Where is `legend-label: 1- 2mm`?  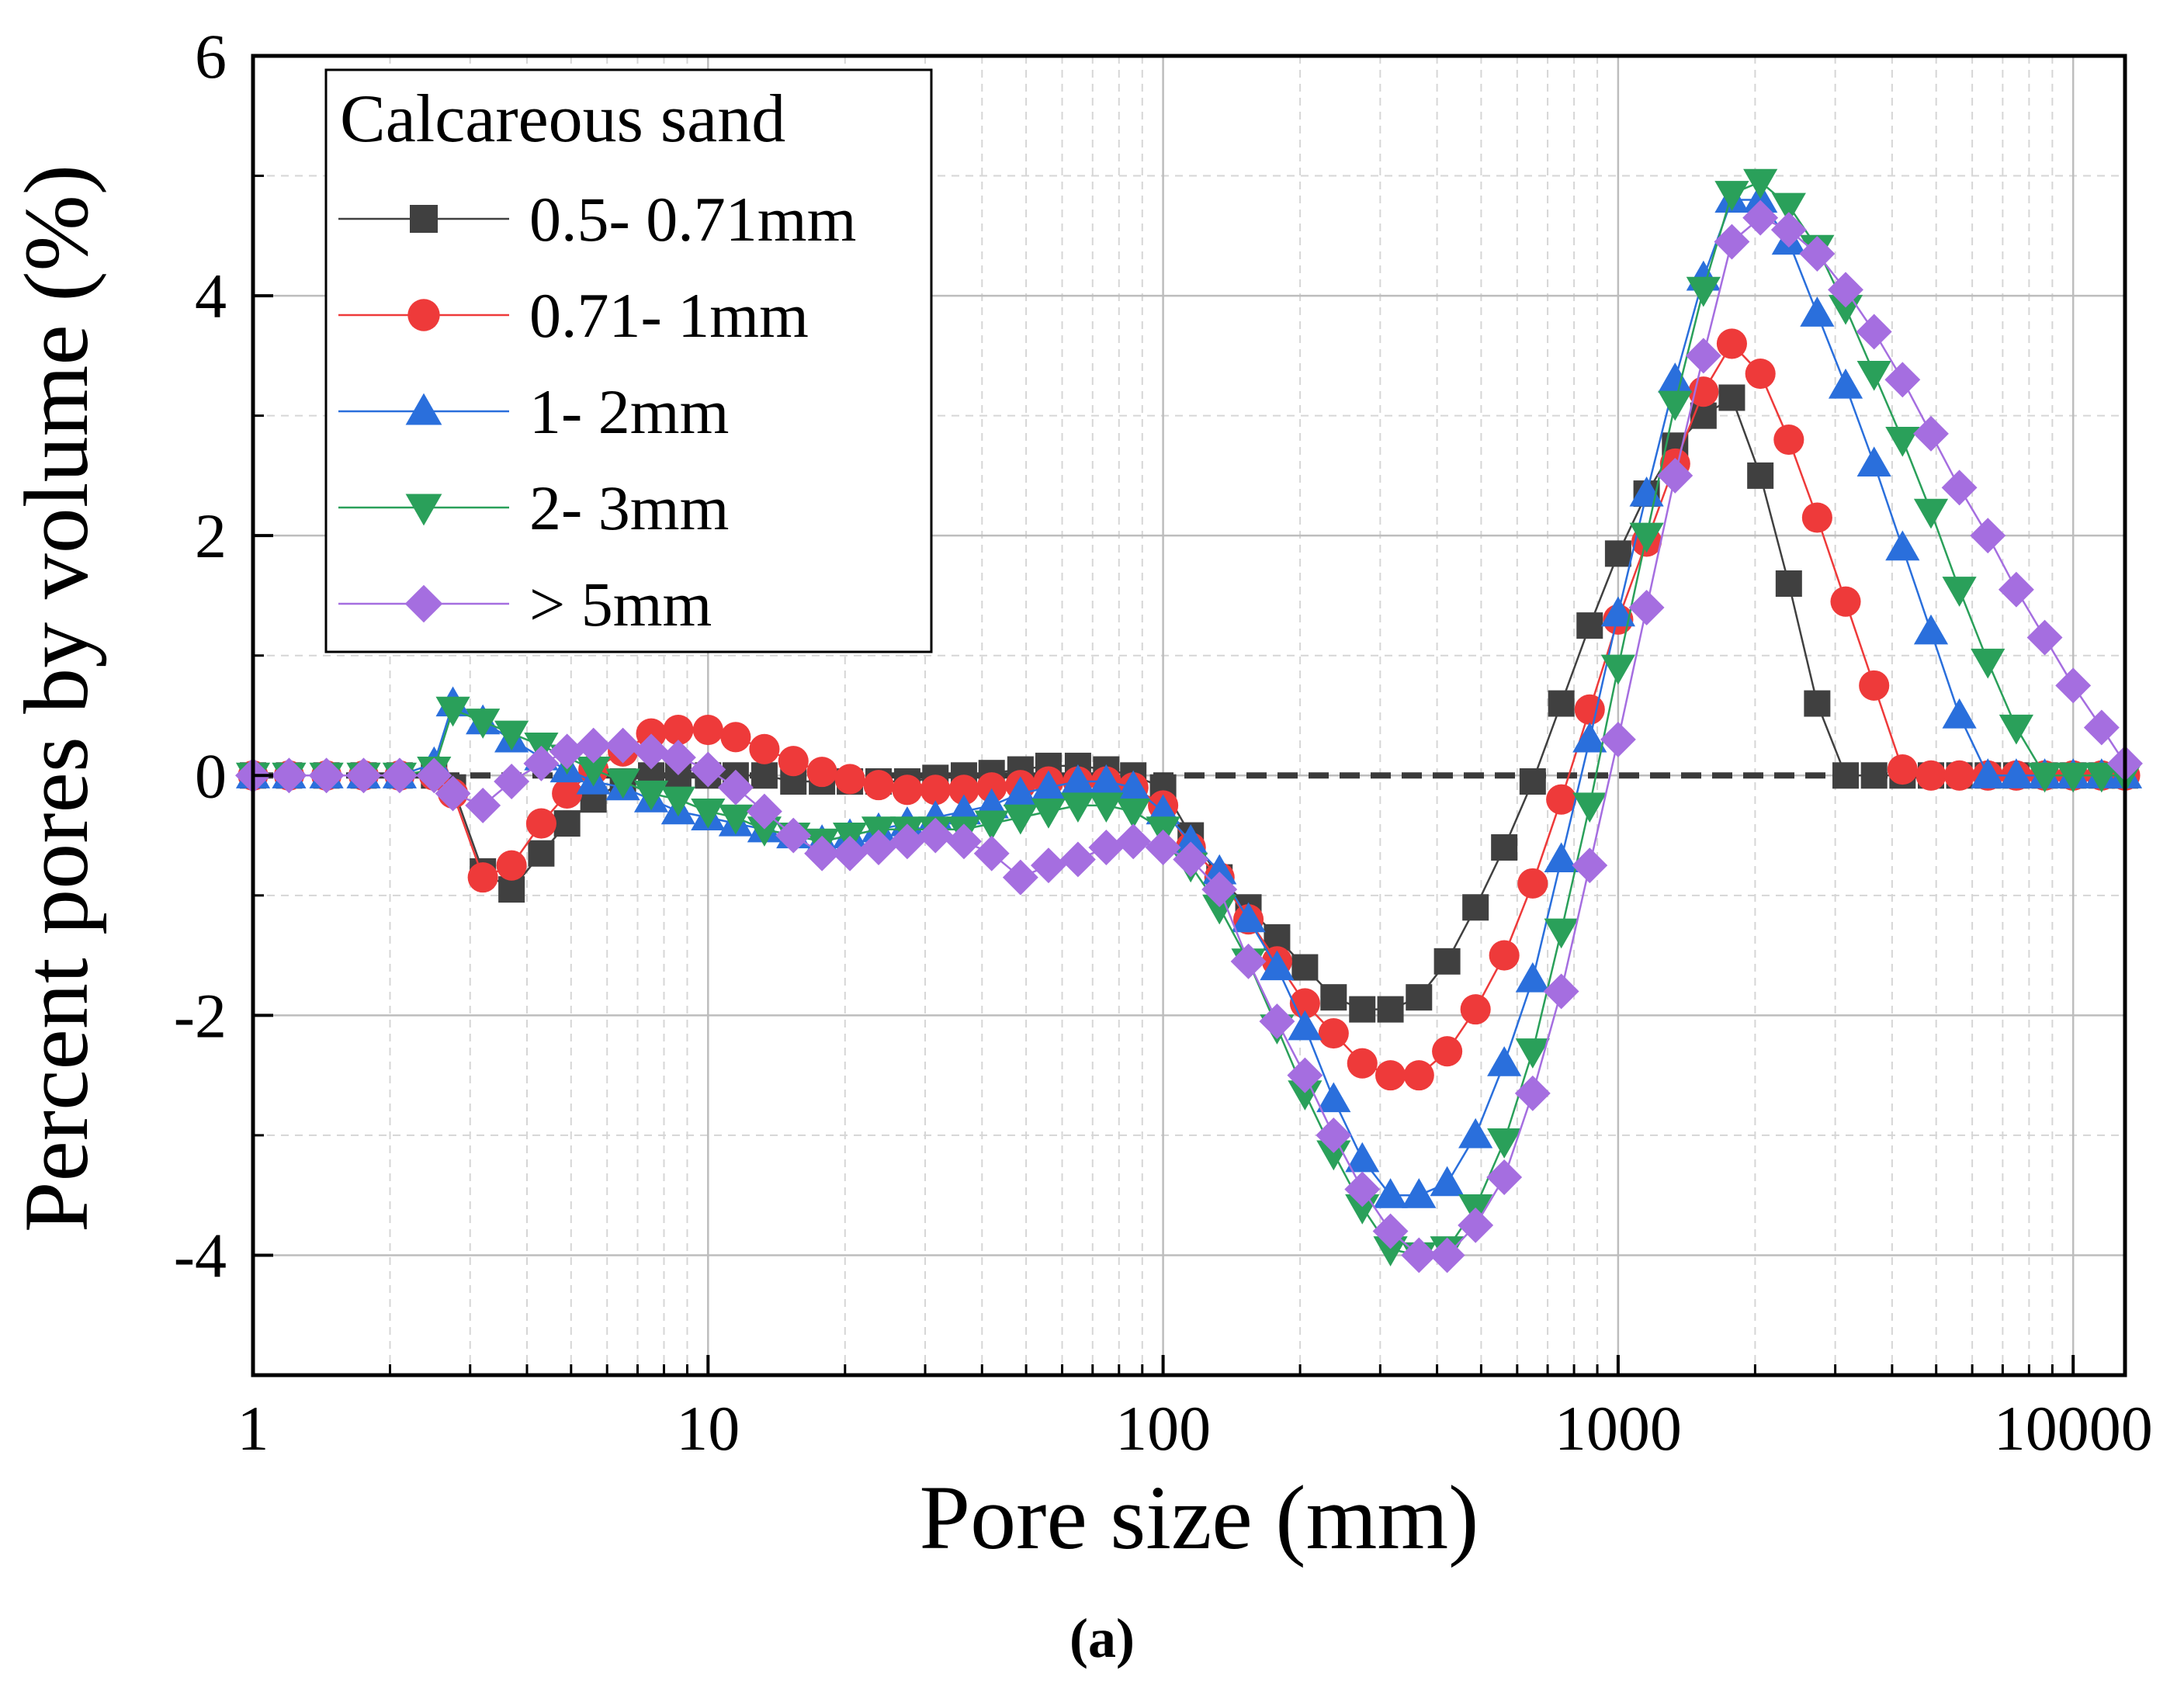
legend-label: 1- 2mm is located at coordinates (629, 411).